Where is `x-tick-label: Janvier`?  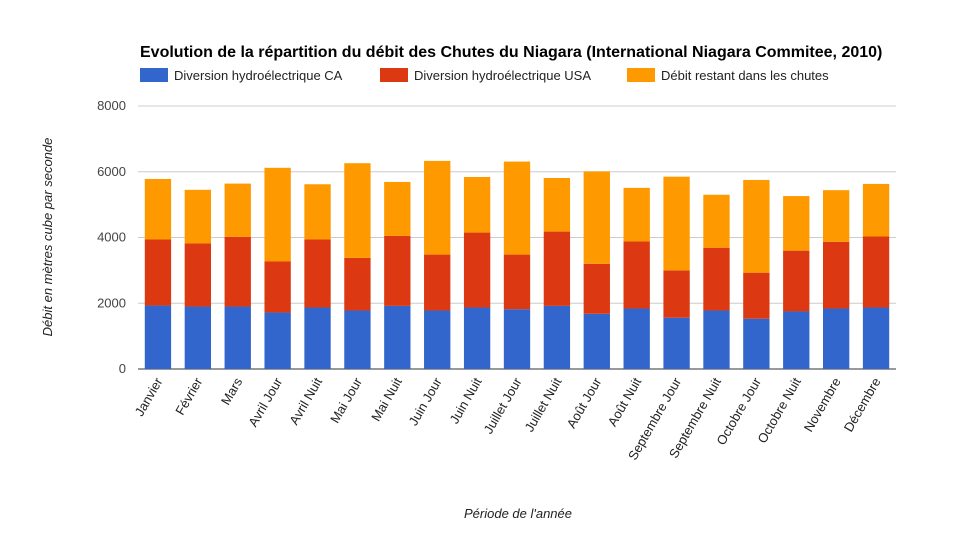
x-tick-label: Janvier is located at coordinates (149, 396).